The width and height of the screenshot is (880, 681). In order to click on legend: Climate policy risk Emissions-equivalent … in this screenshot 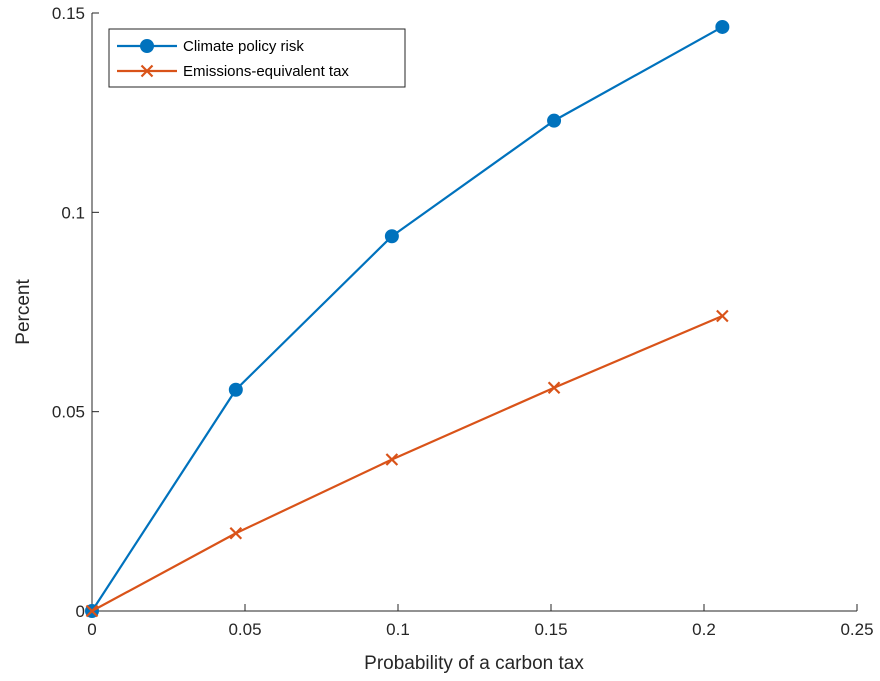, I will do `click(257, 58)`.